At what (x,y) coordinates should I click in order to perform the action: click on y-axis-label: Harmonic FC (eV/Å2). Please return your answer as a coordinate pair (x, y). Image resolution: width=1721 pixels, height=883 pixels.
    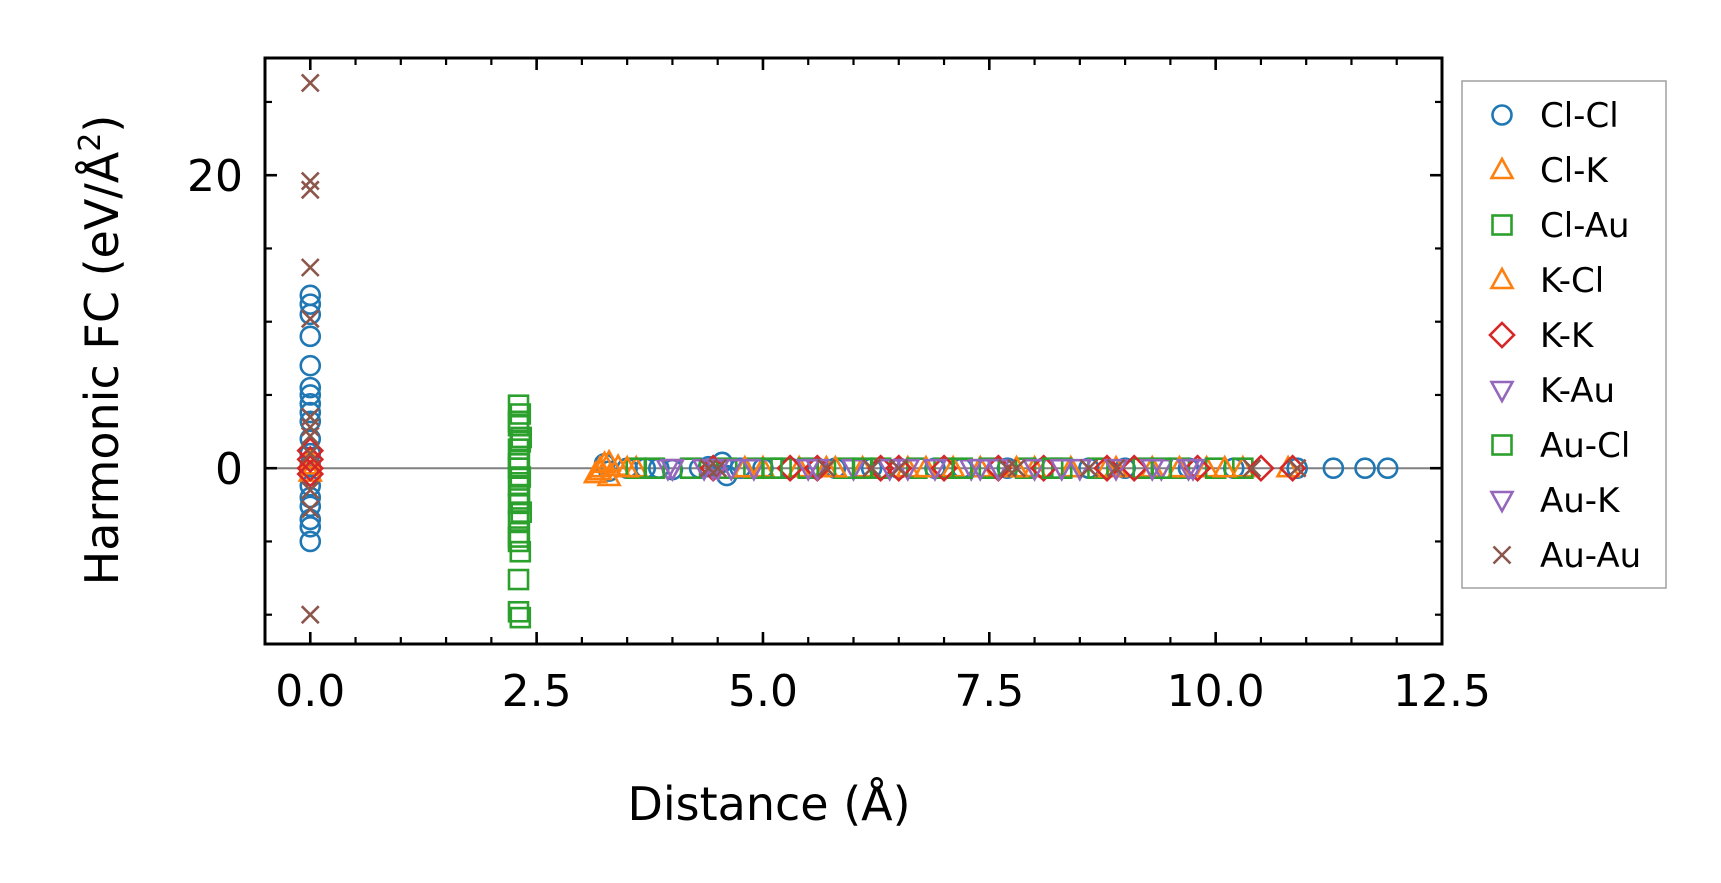
    Looking at the image, I should click on (101, 350).